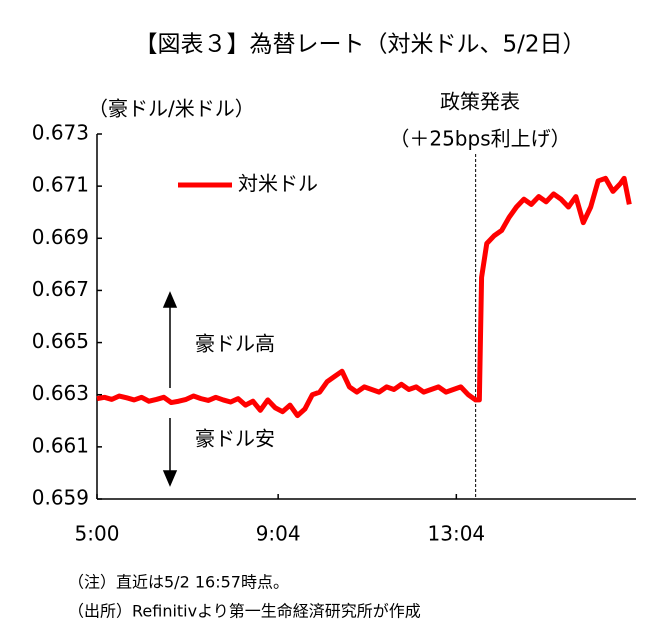 The width and height of the screenshot is (646, 636). Describe the element at coordinates (60, 498) in the screenshot. I see `y-tick-label: 0.659` at that location.